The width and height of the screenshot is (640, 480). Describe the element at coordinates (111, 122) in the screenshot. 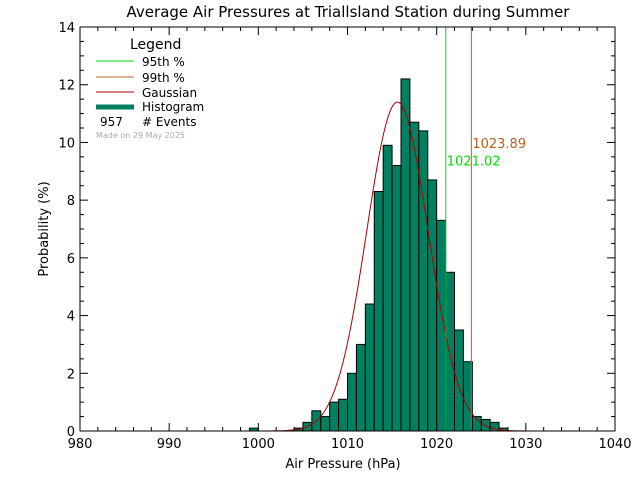

I see `legend-events-count: 957` at that location.